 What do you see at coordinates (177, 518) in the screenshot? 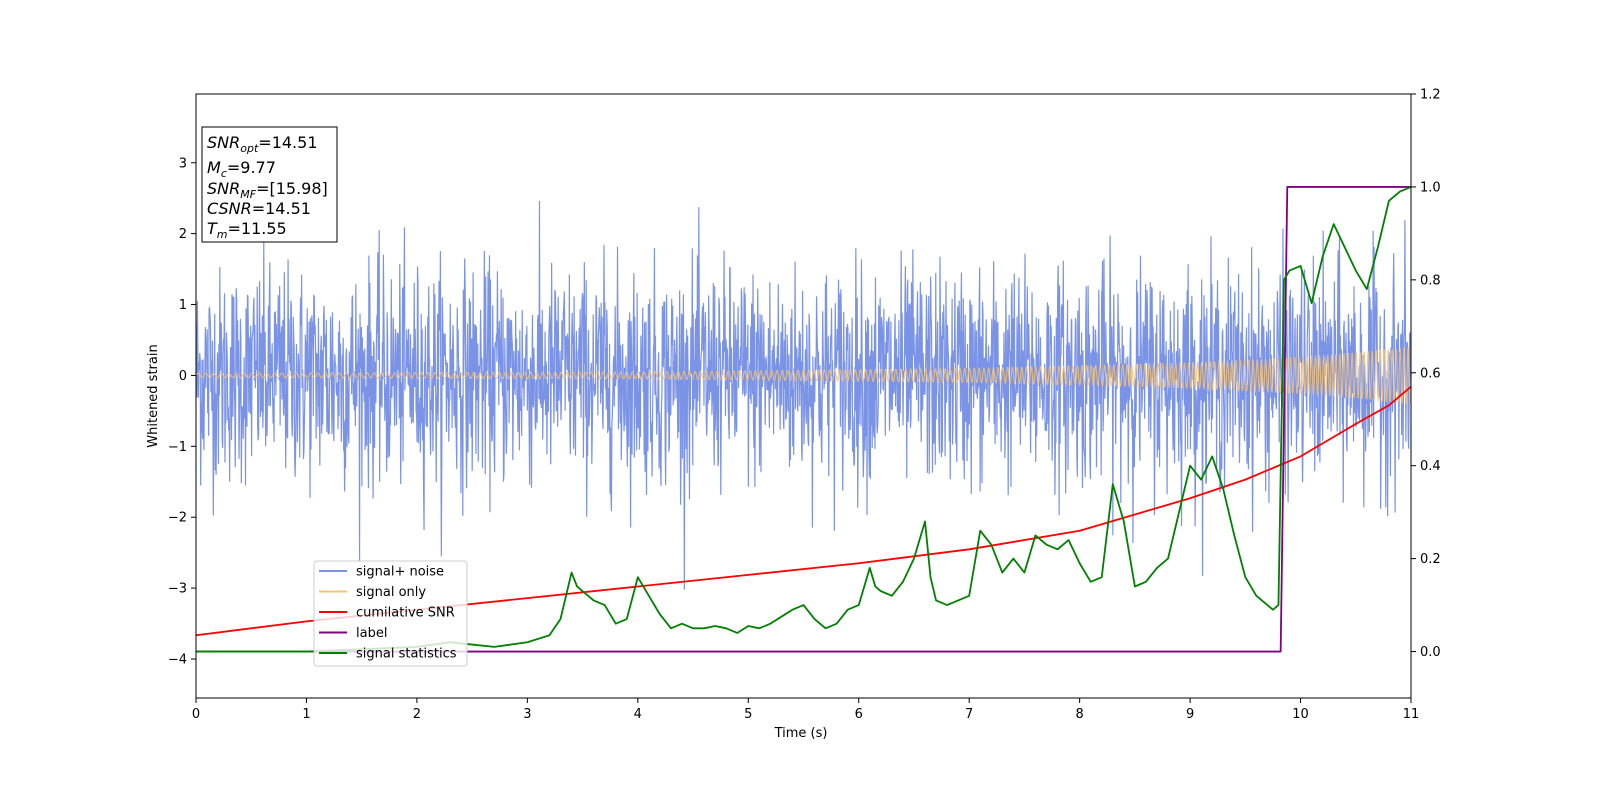
I see `y-tick-label: −2` at bounding box center [177, 518].